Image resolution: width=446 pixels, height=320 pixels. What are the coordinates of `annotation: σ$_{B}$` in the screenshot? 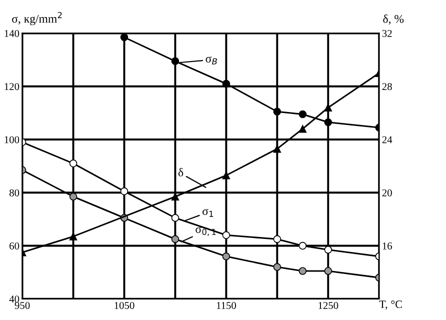 It's located at (211, 60).